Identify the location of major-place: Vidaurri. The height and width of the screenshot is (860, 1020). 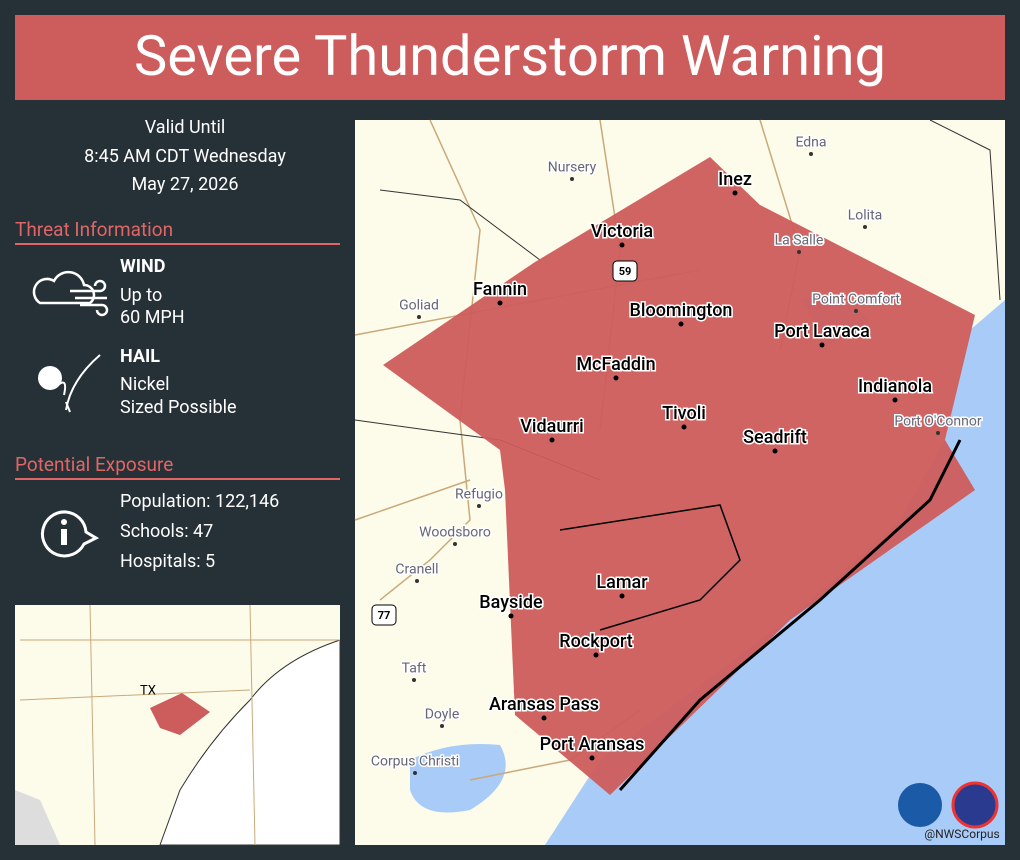
(551, 426).